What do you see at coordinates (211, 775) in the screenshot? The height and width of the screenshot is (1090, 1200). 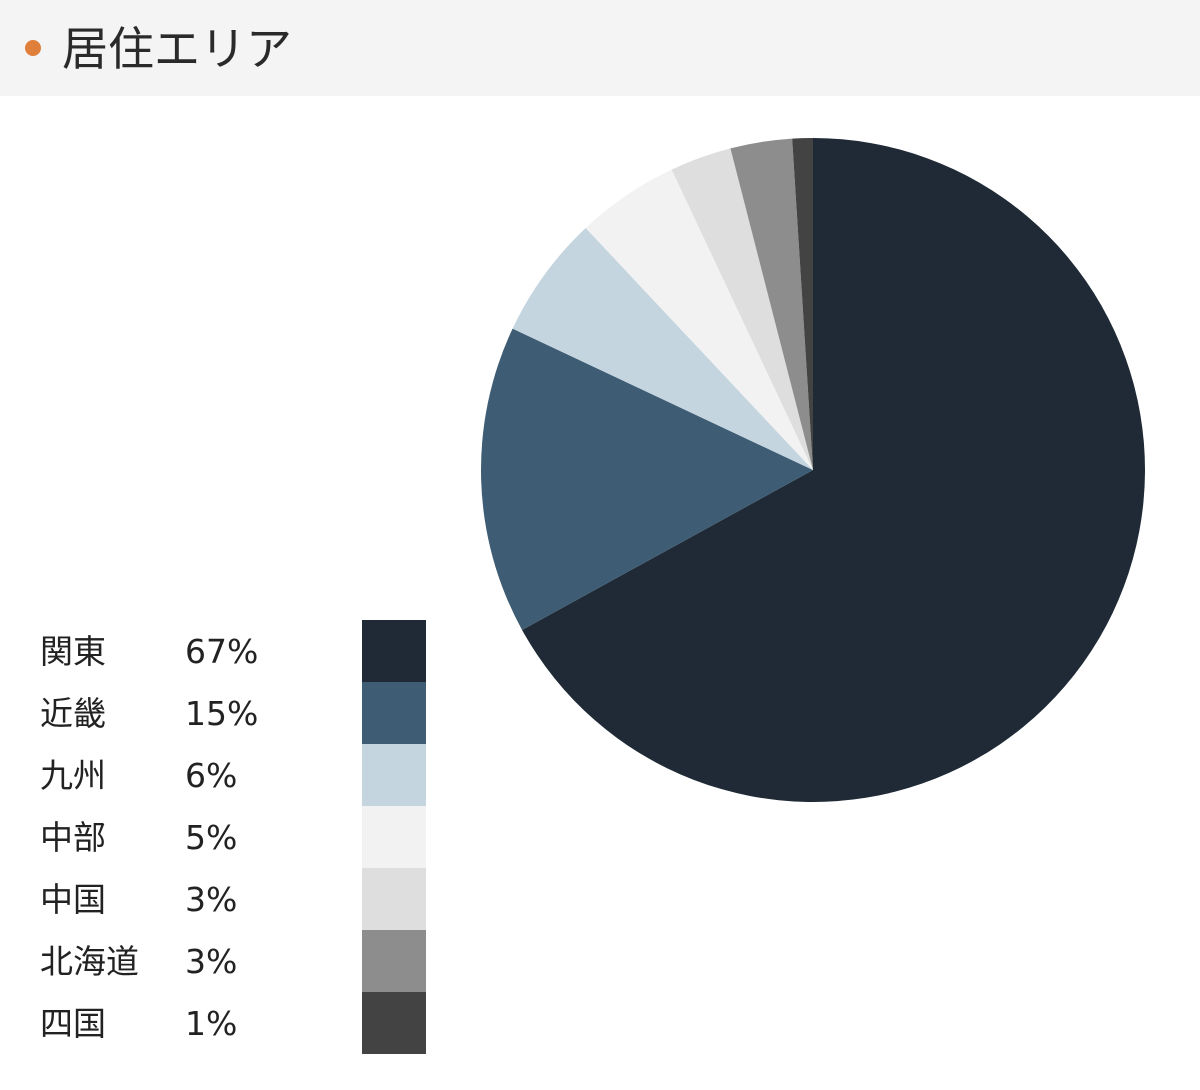 I see `legend-percent: 6%` at bounding box center [211, 775].